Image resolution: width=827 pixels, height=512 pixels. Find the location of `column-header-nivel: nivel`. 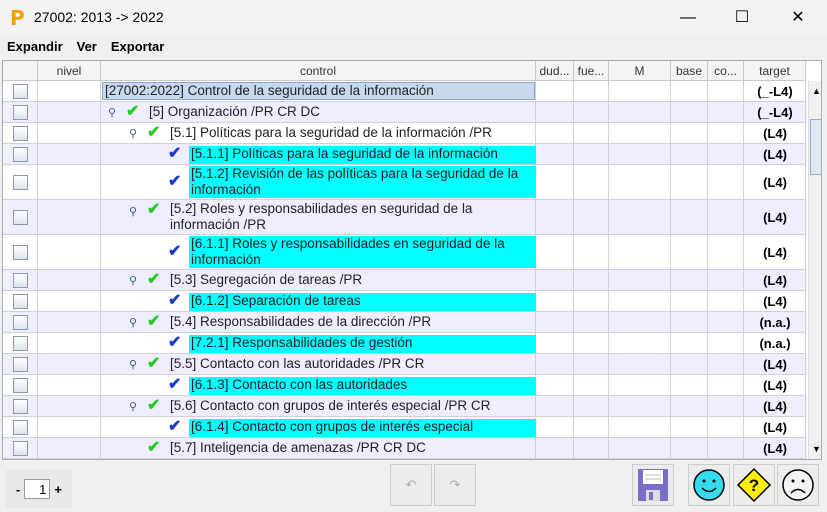

column-header-nivel: nivel is located at coordinates (69, 71).